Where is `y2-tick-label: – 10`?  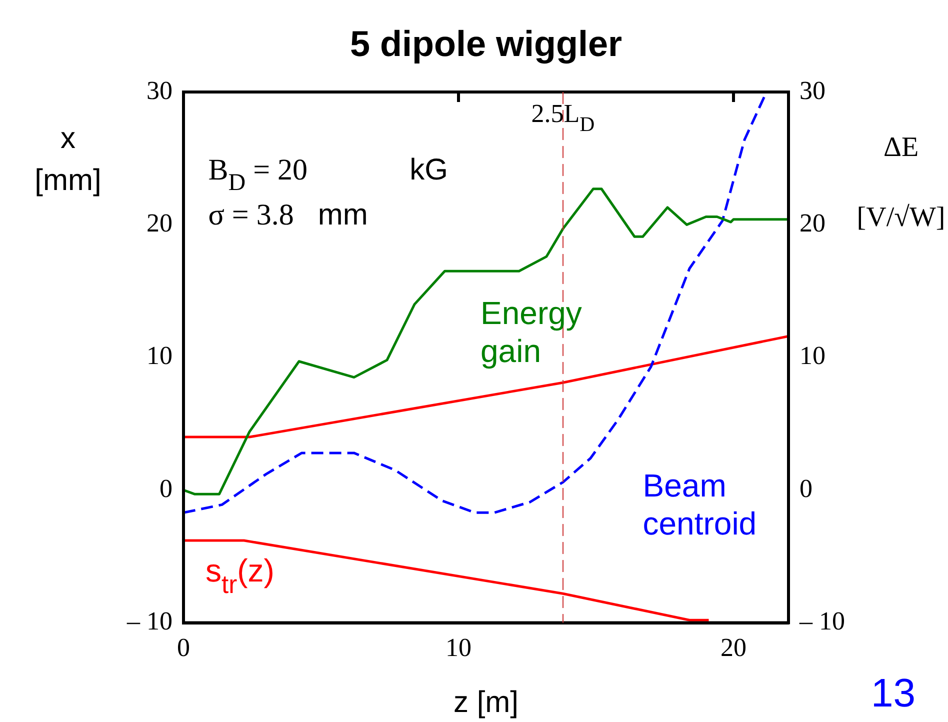 y2-tick-label: – 10 is located at coordinates (821, 621).